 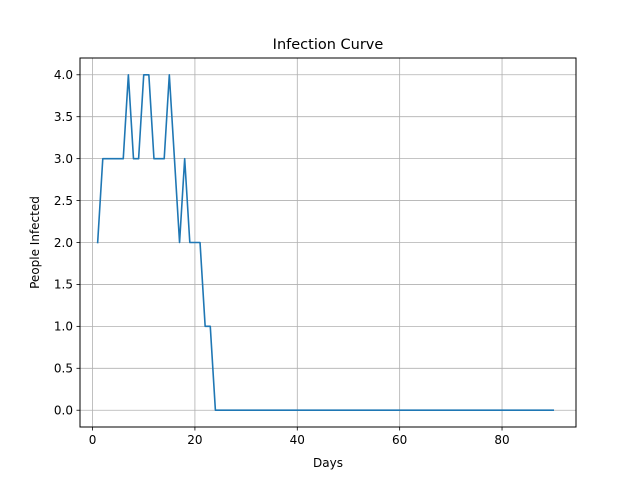 What do you see at coordinates (297, 440) in the screenshot?
I see `x-tick-label: 40` at bounding box center [297, 440].